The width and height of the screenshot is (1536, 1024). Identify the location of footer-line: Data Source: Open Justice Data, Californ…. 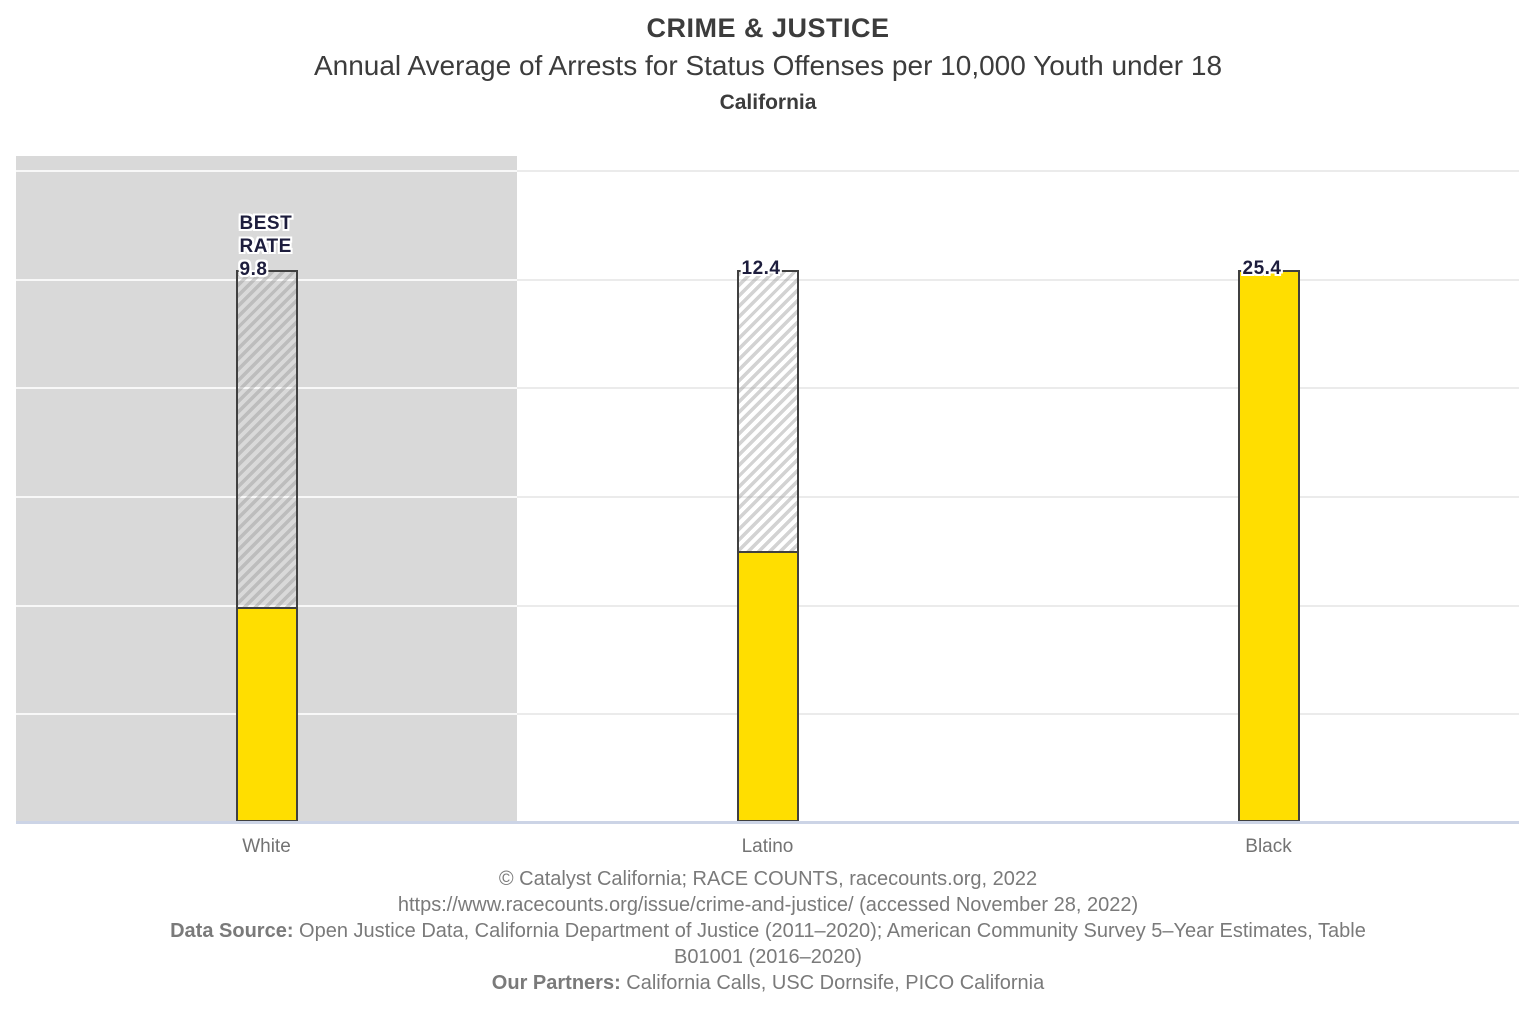
(768, 931).